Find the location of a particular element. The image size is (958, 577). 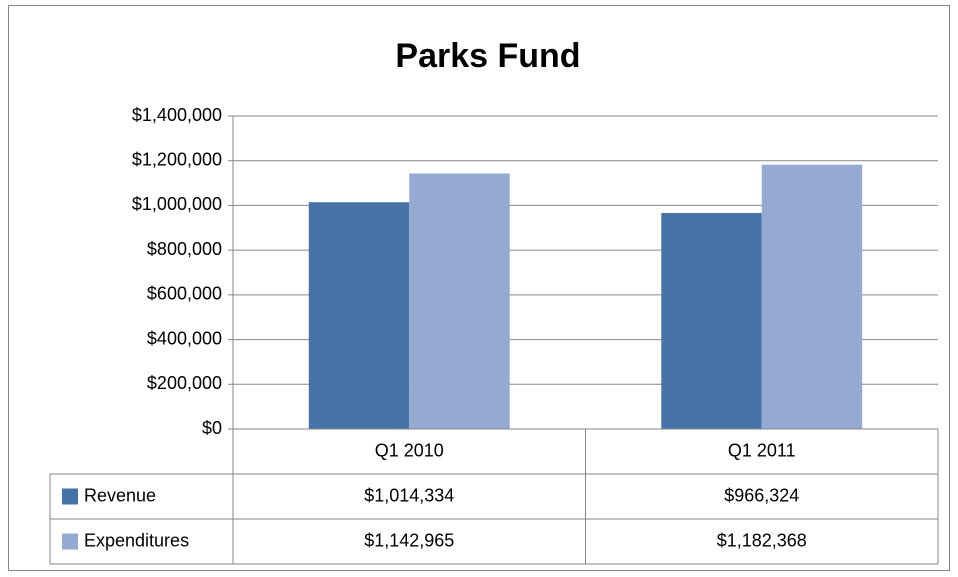

legend-label: Expenditures is located at coordinates (136, 540).